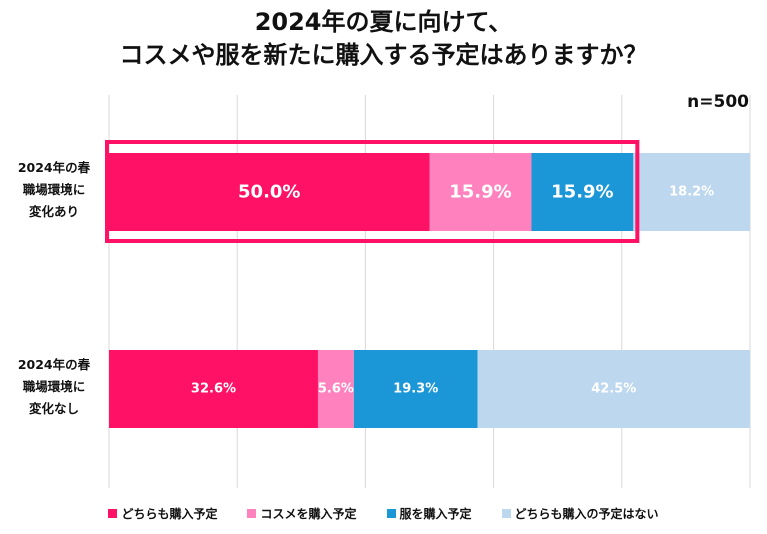  I want to click on legend-item-clothes: 服を購入予定, so click(429, 513).